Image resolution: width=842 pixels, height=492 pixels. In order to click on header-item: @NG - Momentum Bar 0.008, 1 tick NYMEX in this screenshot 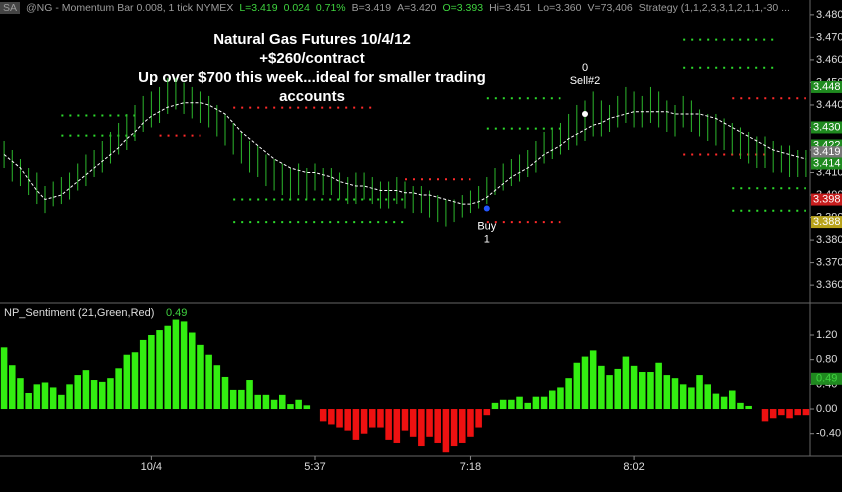, I will do `click(130, 7)`.